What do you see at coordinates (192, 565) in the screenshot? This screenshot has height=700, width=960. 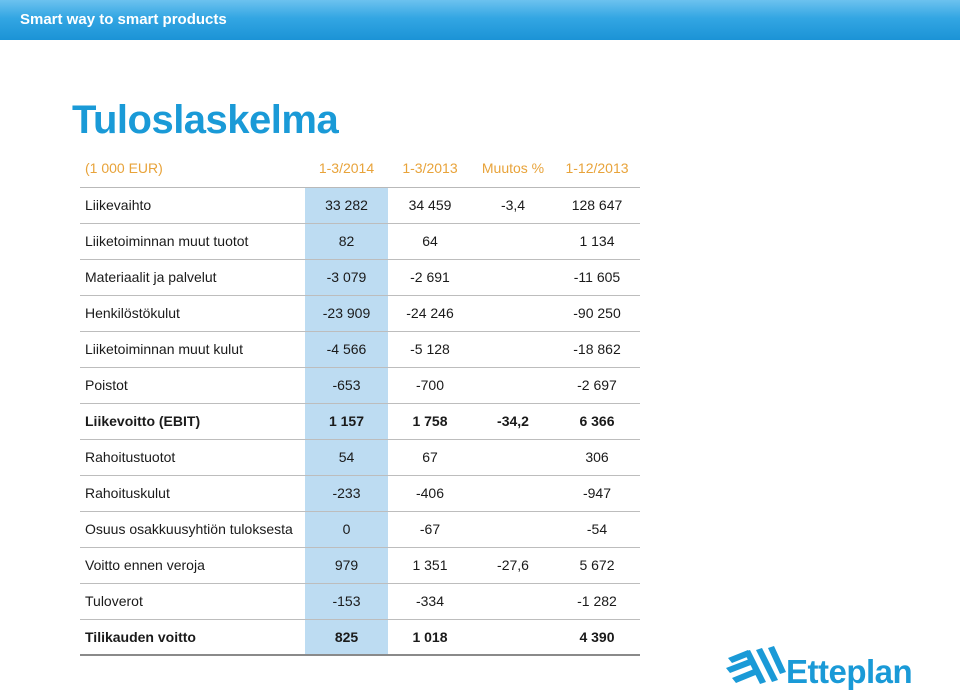 I see `row-label: Voitto ennen veroja` at bounding box center [192, 565].